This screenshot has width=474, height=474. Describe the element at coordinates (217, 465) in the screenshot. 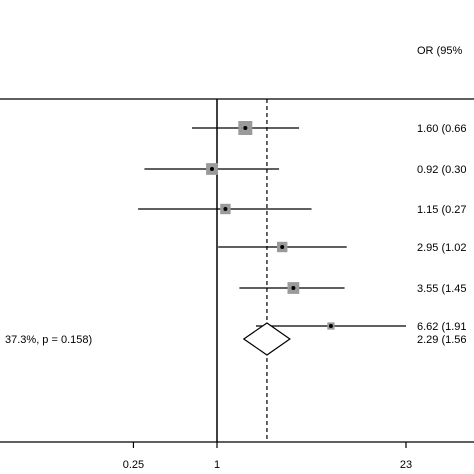

I see `x-tick-label: 1` at that location.